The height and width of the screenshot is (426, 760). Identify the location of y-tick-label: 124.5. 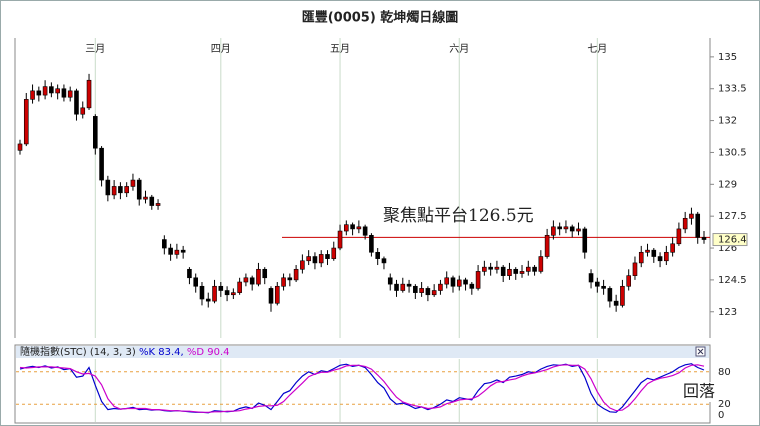
(732, 280).